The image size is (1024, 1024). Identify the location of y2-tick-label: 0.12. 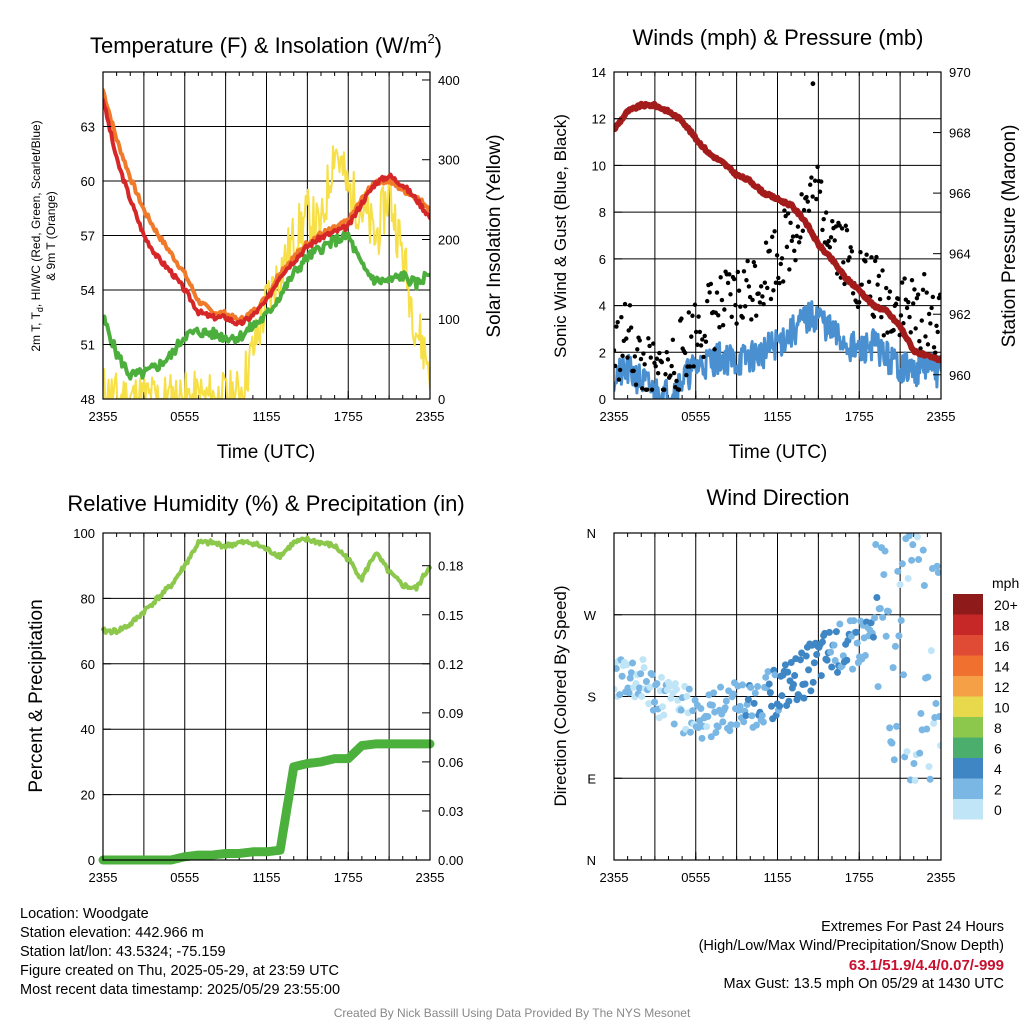
(450, 664).